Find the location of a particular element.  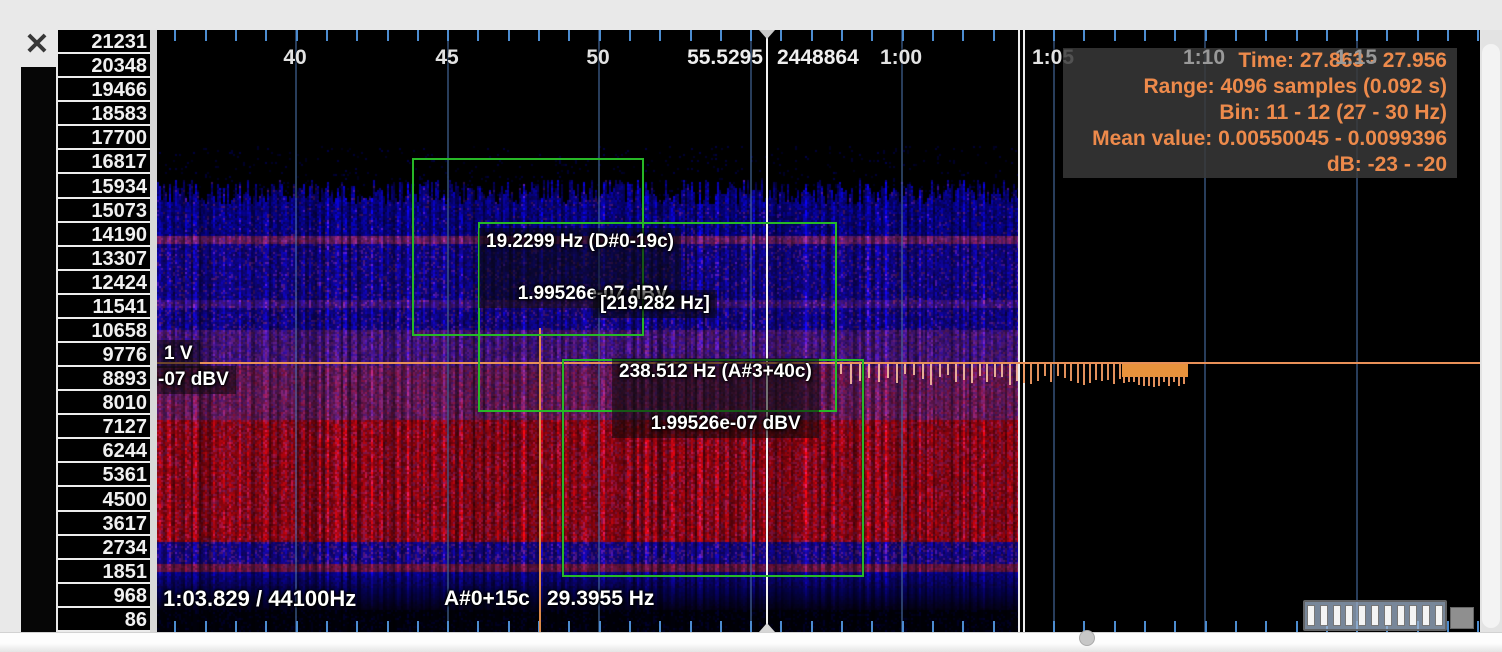

frequency-tick-label: 8893 is located at coordinates (104, 379).